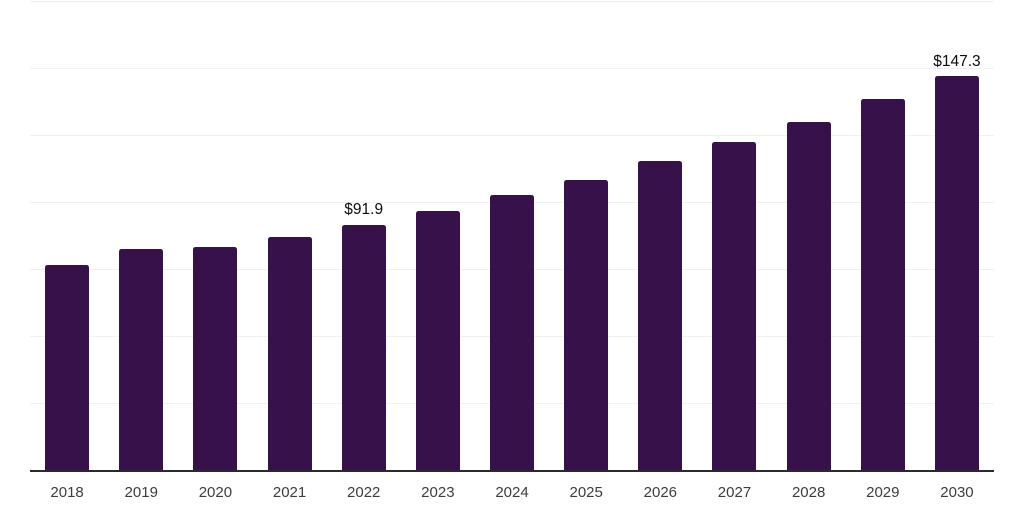 The image size is (1024, 512). What do you see at coordinates (67, 367) in the screenshot?
I see `bar-2018` at bounding box center [67, 367].